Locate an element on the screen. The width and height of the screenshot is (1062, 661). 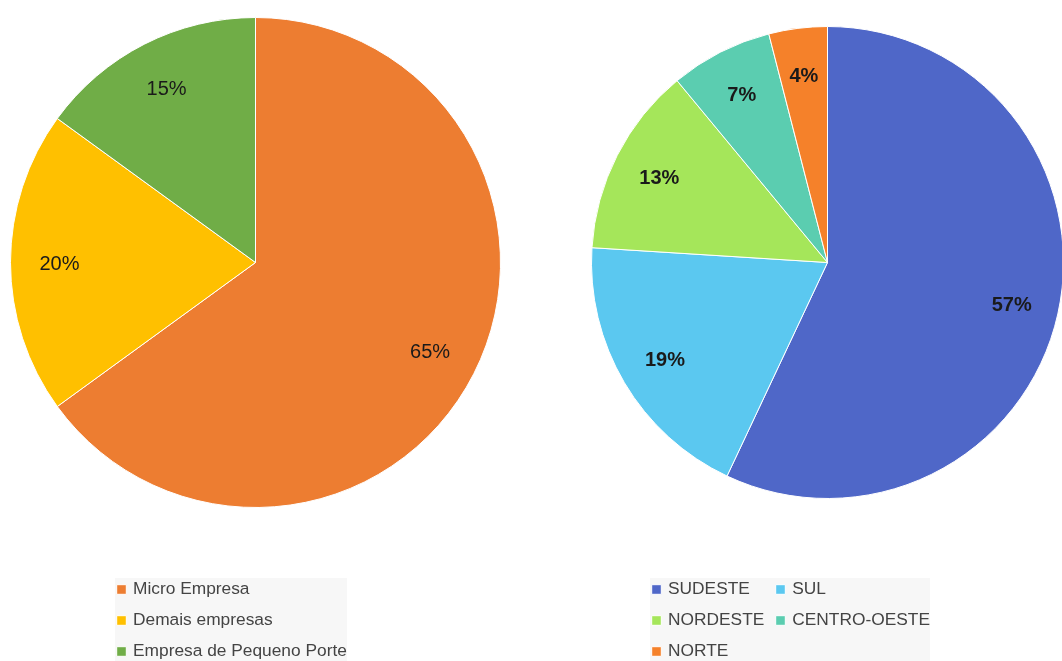
data-label: 13% is located at coordinates (659, 176).